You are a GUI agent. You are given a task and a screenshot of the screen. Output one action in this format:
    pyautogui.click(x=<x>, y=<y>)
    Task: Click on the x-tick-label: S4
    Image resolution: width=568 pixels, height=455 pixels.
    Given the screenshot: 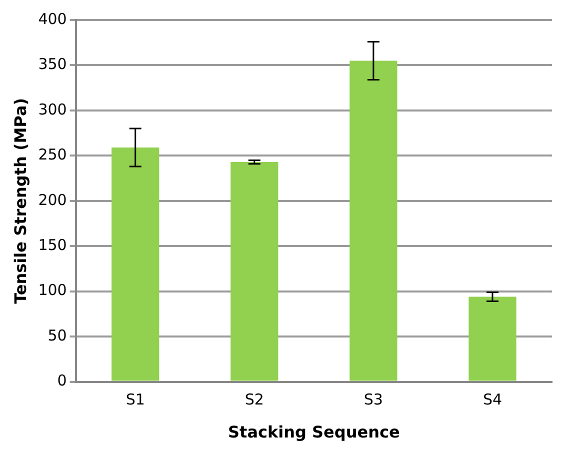 What is the action you would take?
    pyautogui.click(x=492, y=399)
    